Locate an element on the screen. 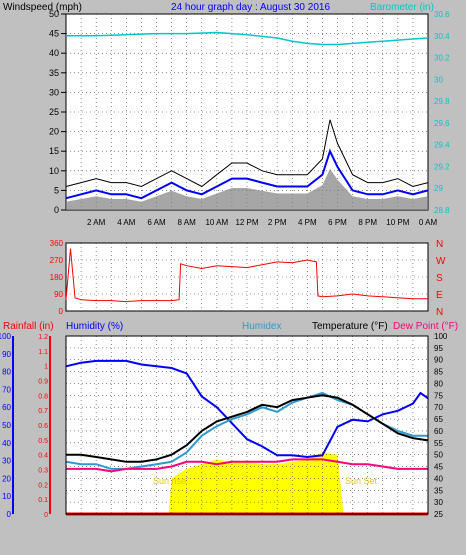 The width and height of the screenshot is (466, 555). rainfall-y-tick-label: 0.5 is located at coordinates (43, 441).